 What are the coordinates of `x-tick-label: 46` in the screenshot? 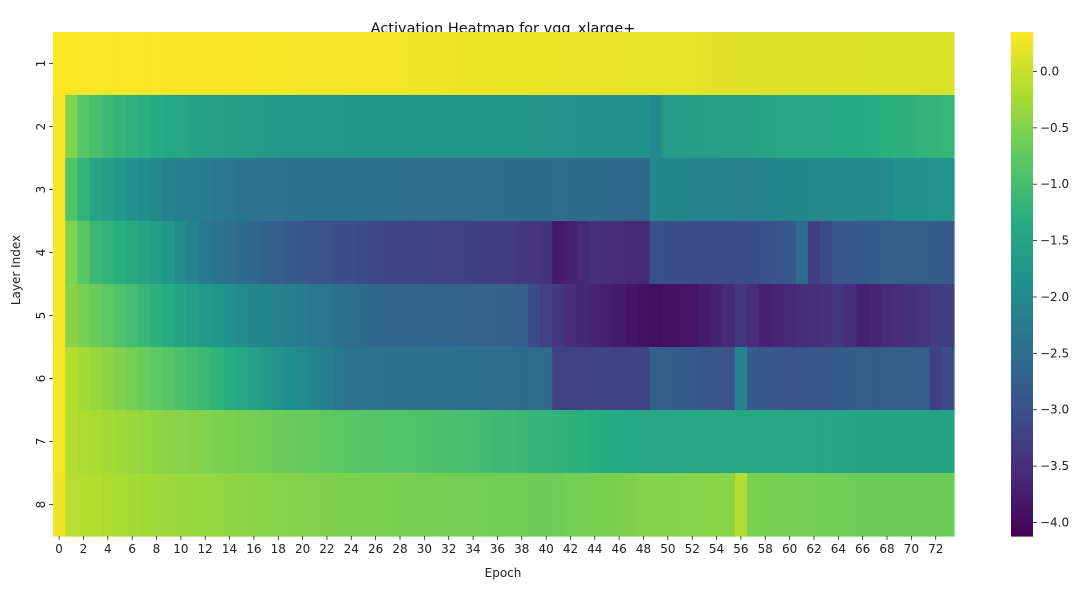 It's located at (619, 549).